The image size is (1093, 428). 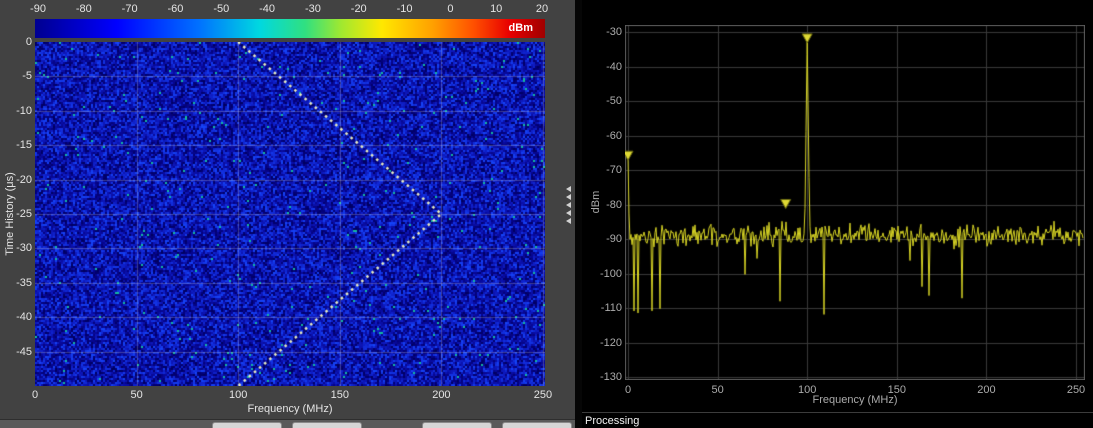 What do you see at coordinates (287, 423) in the screenshot?
I see `bottom-toolbar` at bounding box center [287, 423].